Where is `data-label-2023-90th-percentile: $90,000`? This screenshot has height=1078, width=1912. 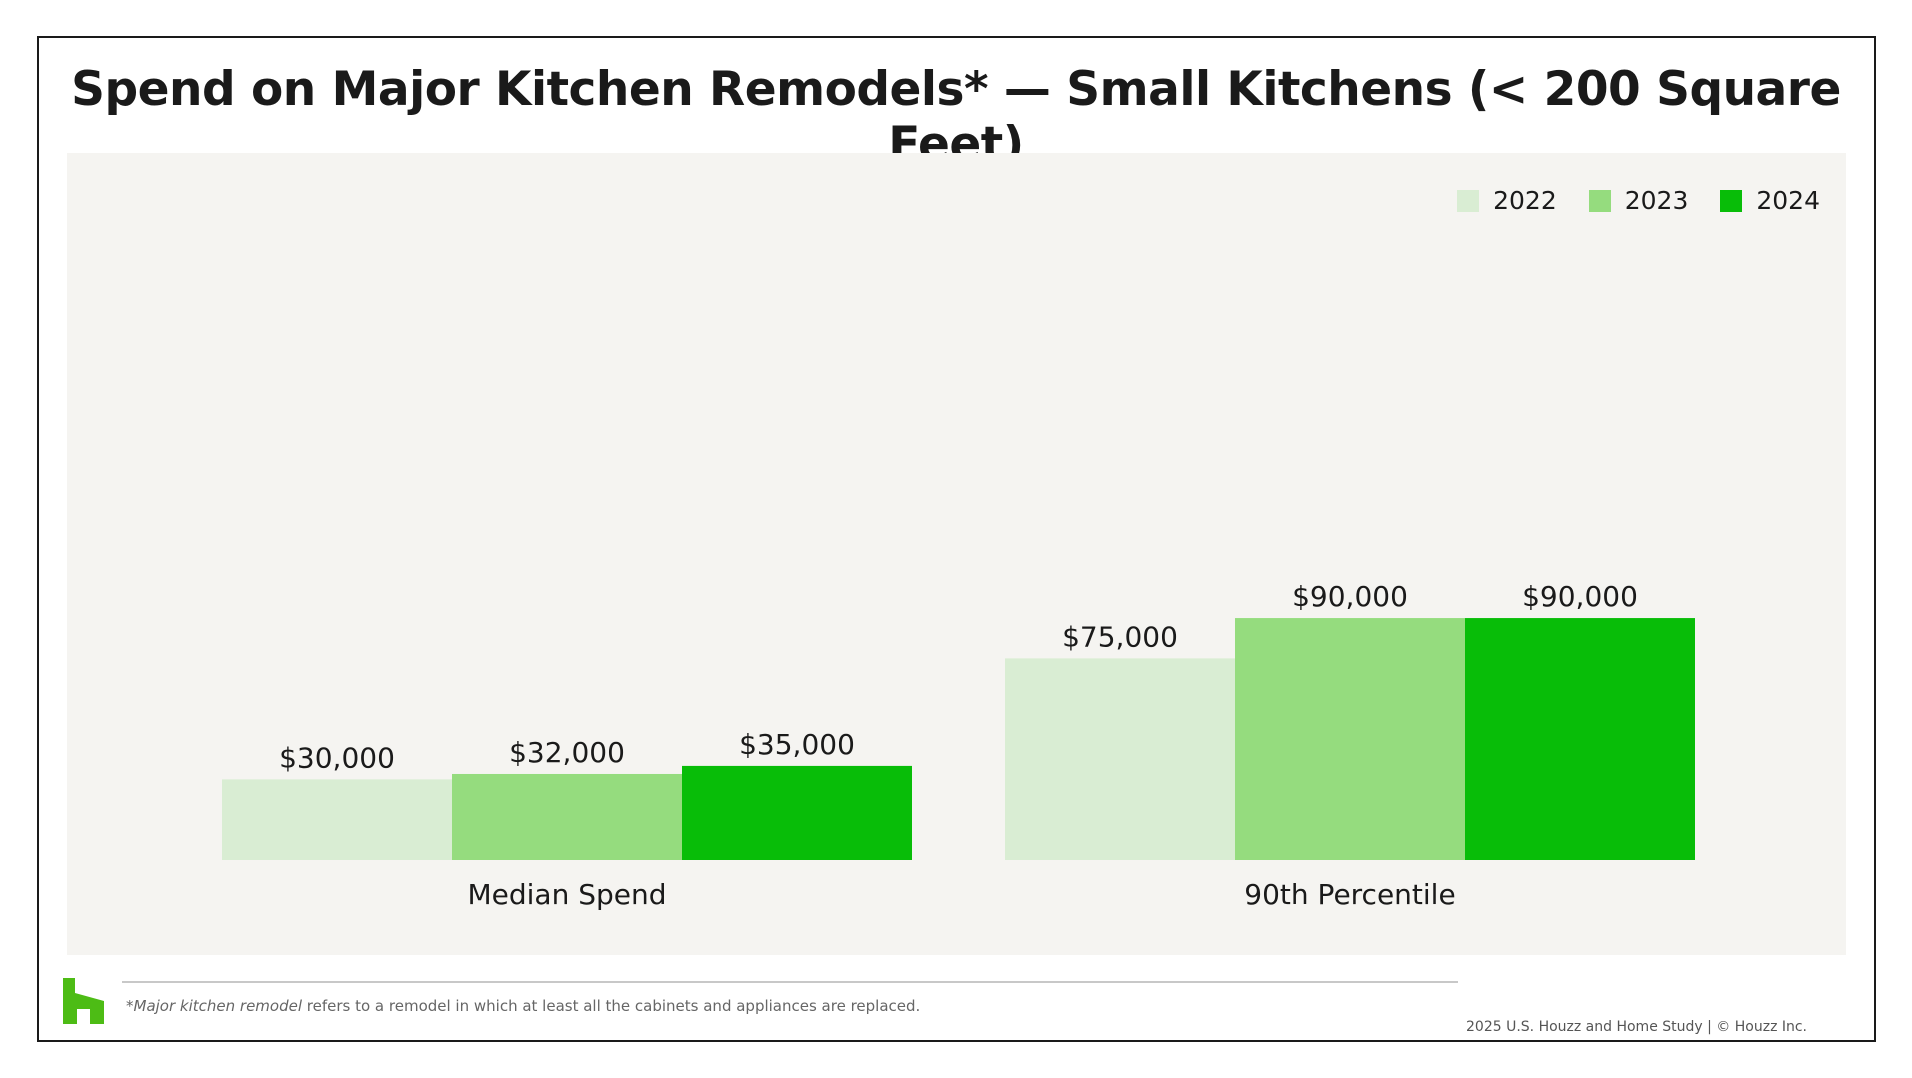 data-label-2023-90th-percentile: $90,000 is located at coordinates (1350, 596).